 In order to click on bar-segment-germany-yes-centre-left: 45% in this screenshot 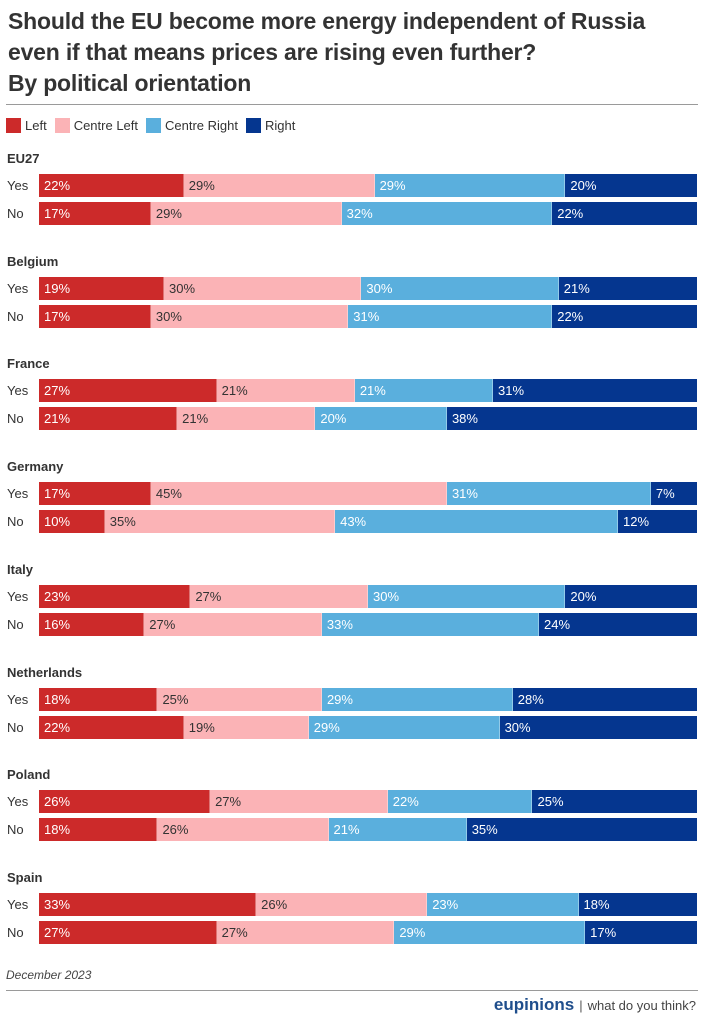, I will do `click(298, 494)`.